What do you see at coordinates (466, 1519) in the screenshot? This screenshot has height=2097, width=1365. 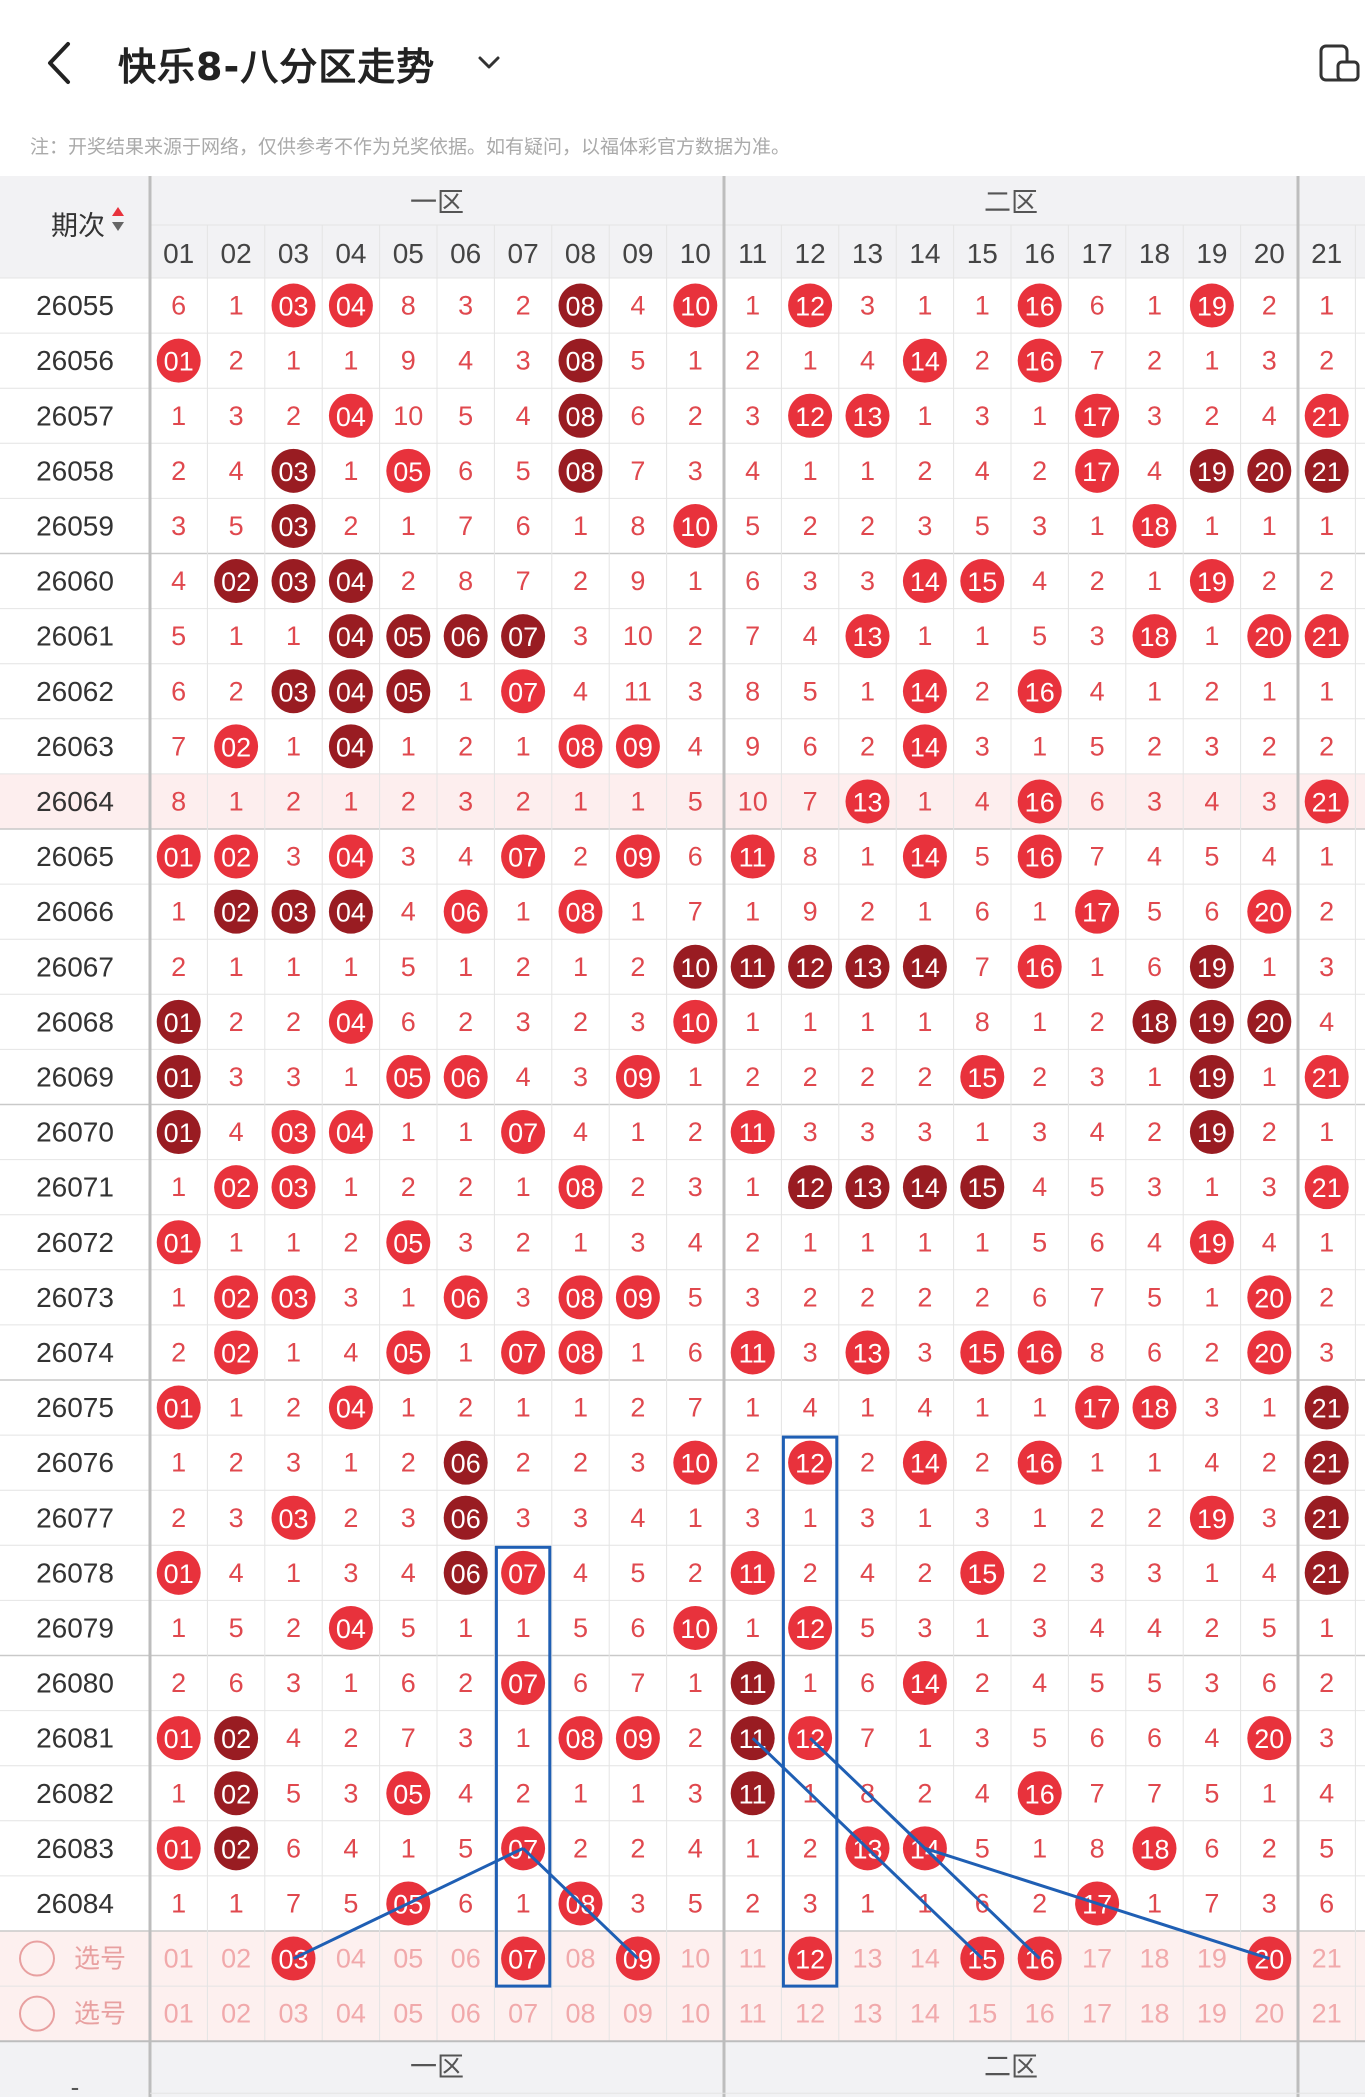 I see `drawn-number: 06` at bounding box center [466, 1519].